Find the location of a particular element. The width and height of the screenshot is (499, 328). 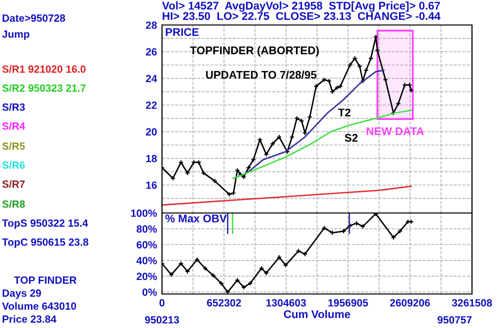

y-tick-label: 0% is located at coordinates (149, 292).